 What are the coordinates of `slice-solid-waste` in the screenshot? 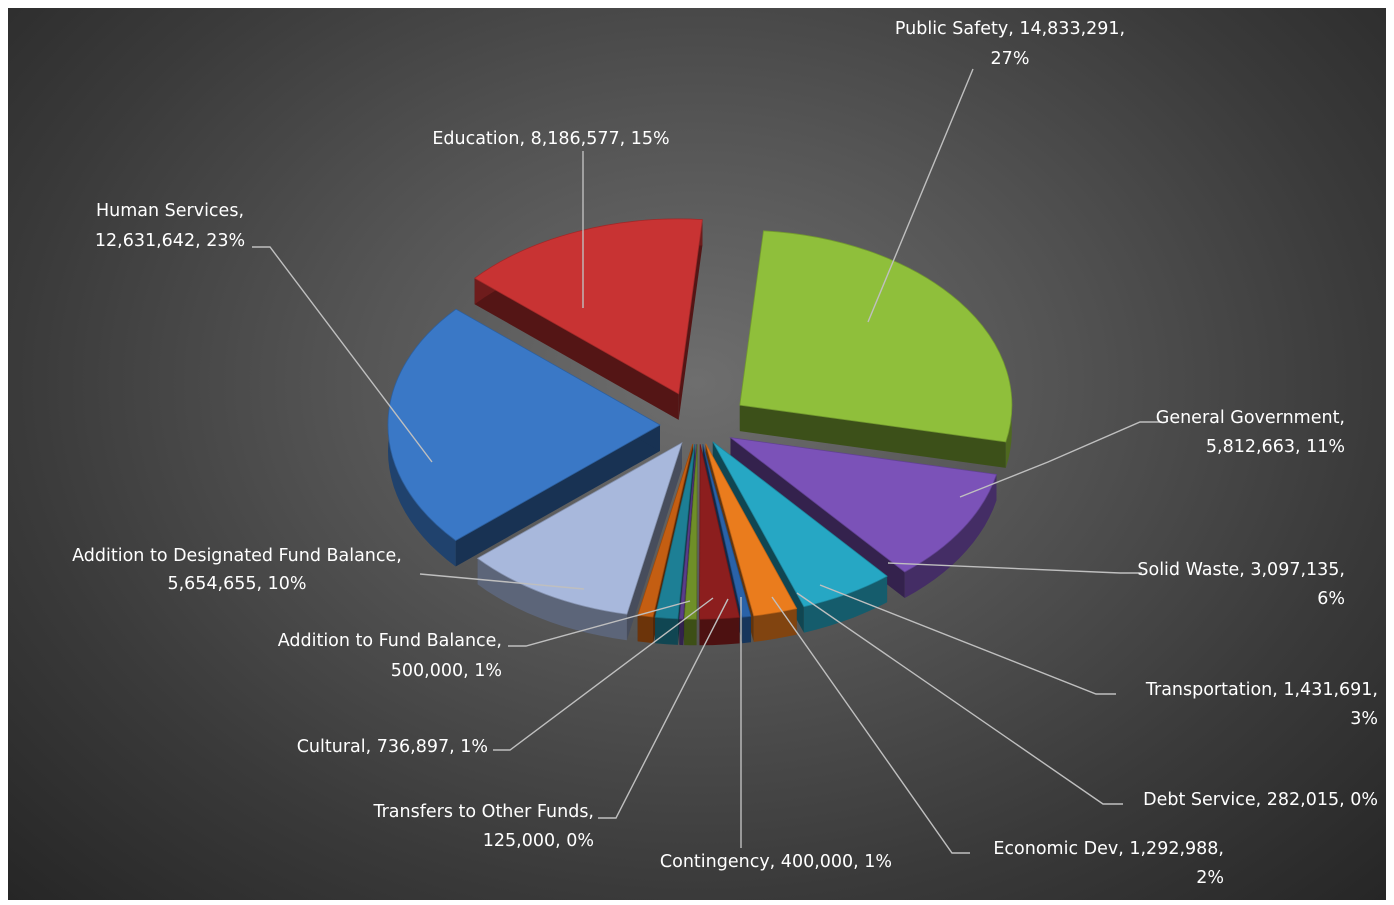 It's located at (800, 524).